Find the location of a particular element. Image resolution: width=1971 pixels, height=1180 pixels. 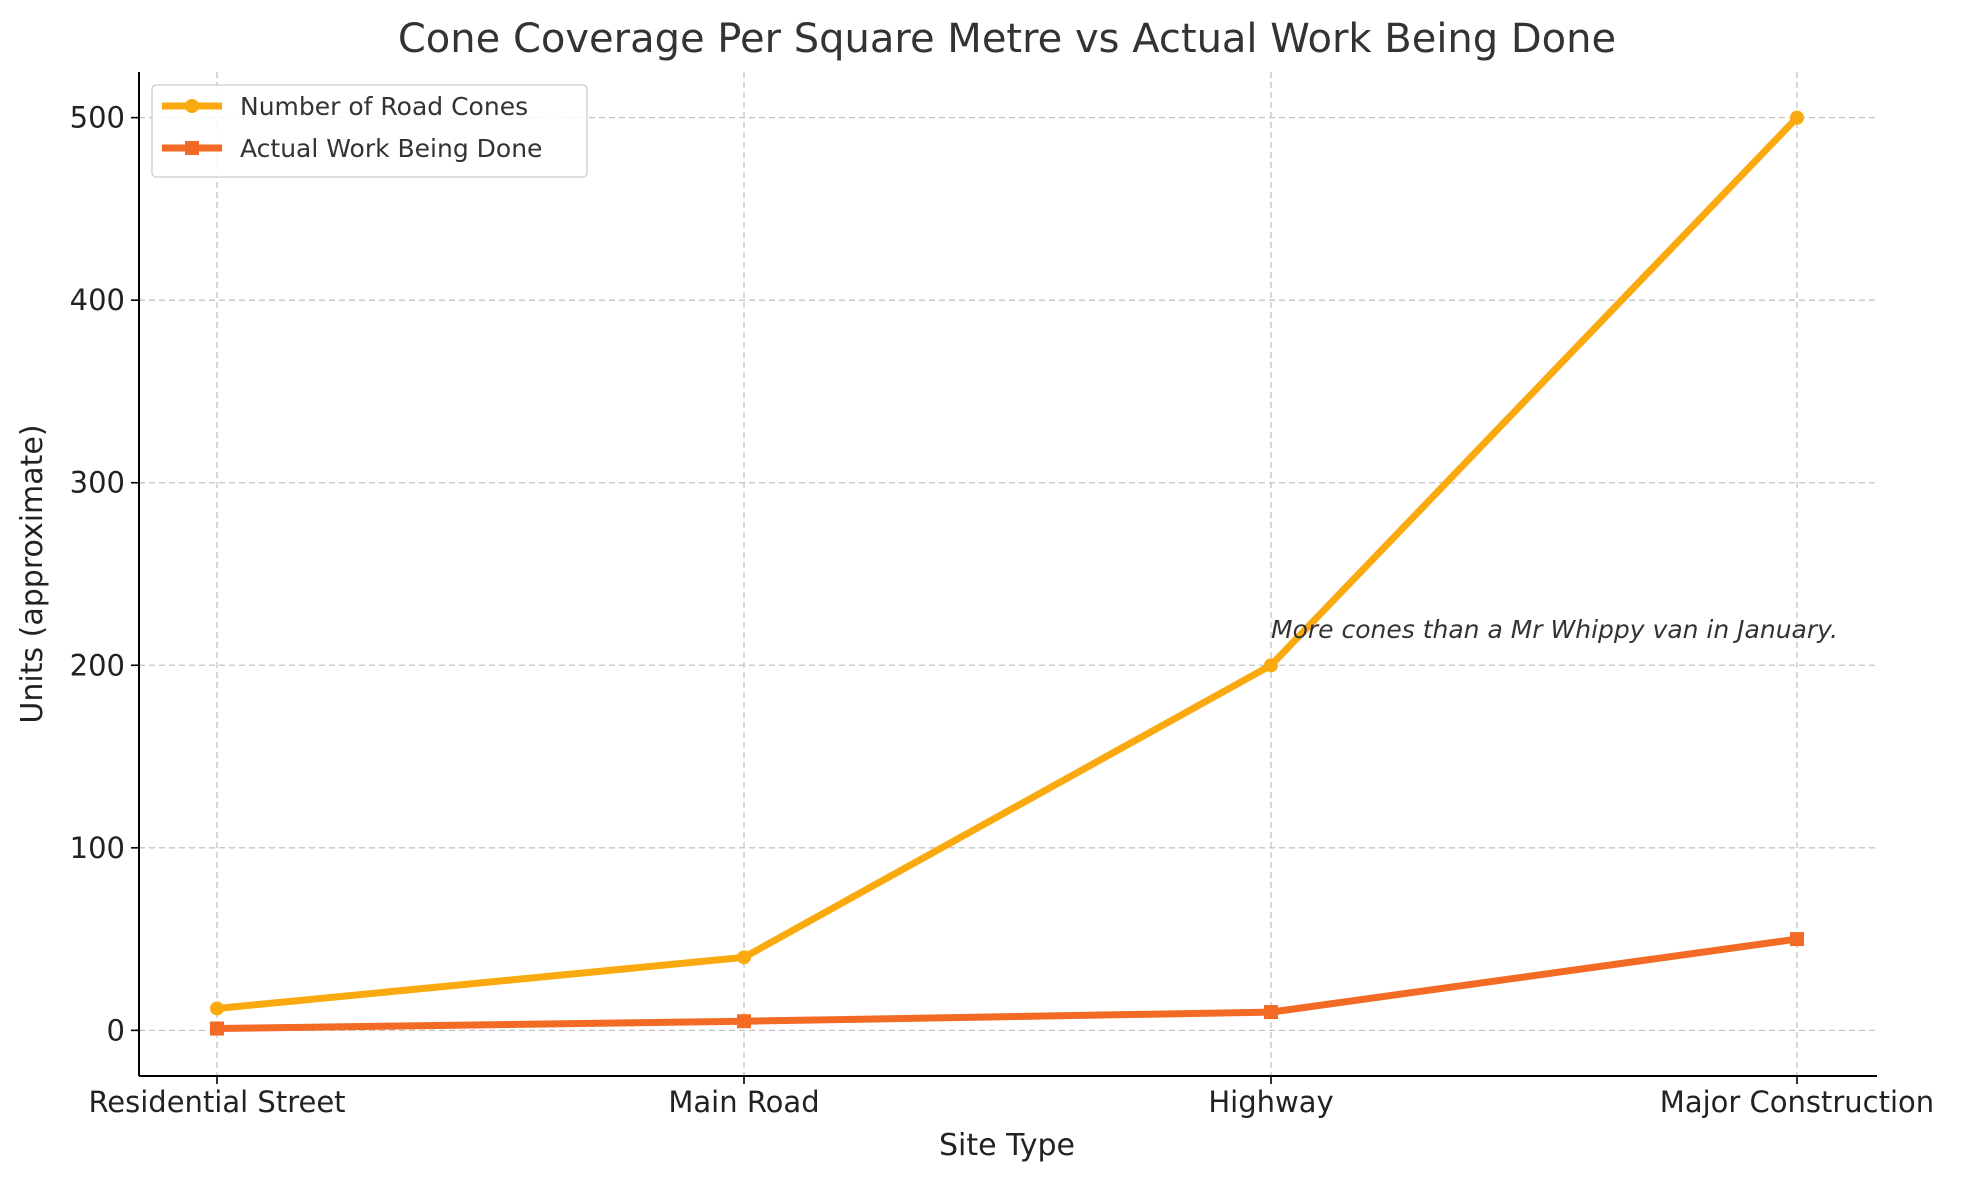

series-actual-work is located at coordinates (1007, 984).